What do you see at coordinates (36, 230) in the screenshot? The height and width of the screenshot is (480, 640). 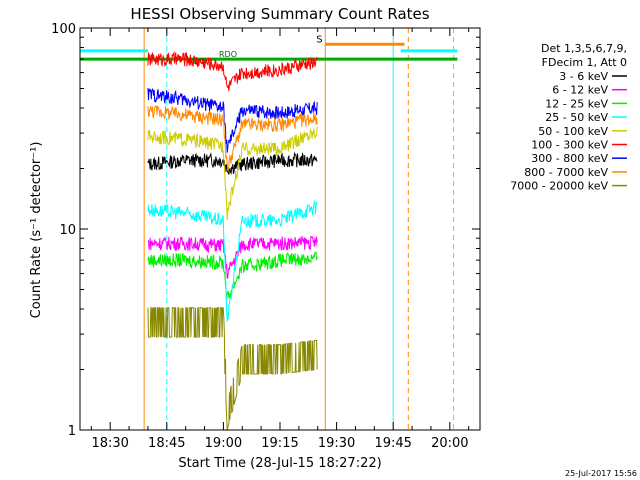 I see `y-axis-label: Count Rate (s⁻¹ detector⁻¹)` at bounding box center [36, 230].